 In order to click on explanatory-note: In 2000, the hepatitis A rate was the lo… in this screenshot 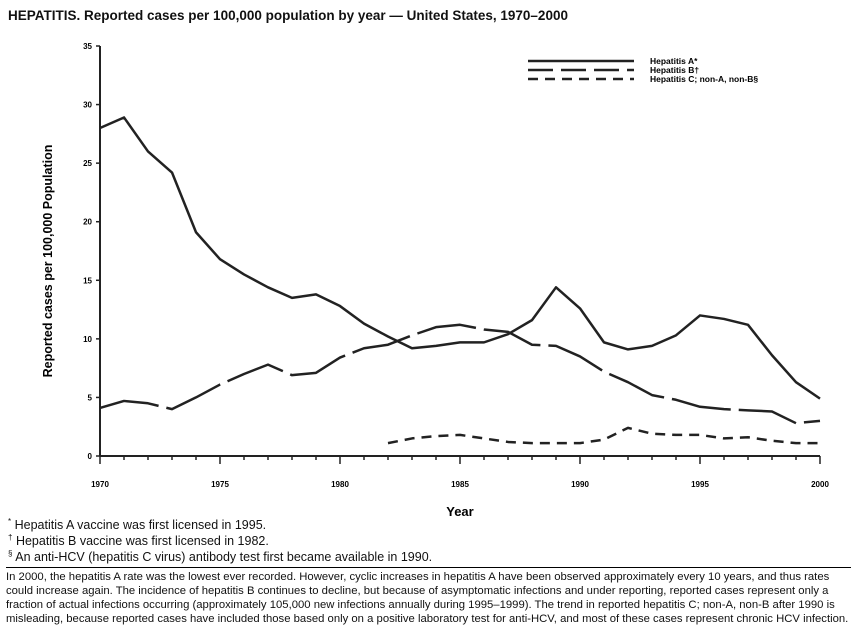, I will do `click(428, 596)`.